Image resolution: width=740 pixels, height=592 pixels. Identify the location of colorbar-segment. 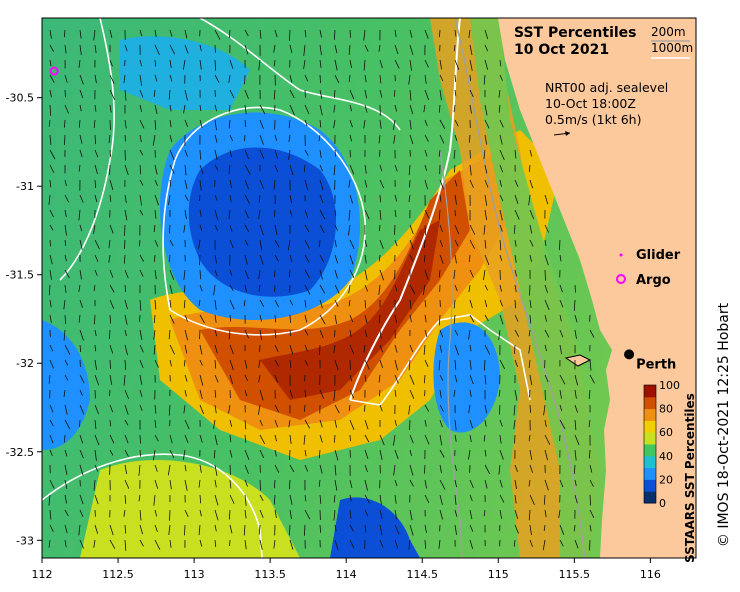
(650, 438).